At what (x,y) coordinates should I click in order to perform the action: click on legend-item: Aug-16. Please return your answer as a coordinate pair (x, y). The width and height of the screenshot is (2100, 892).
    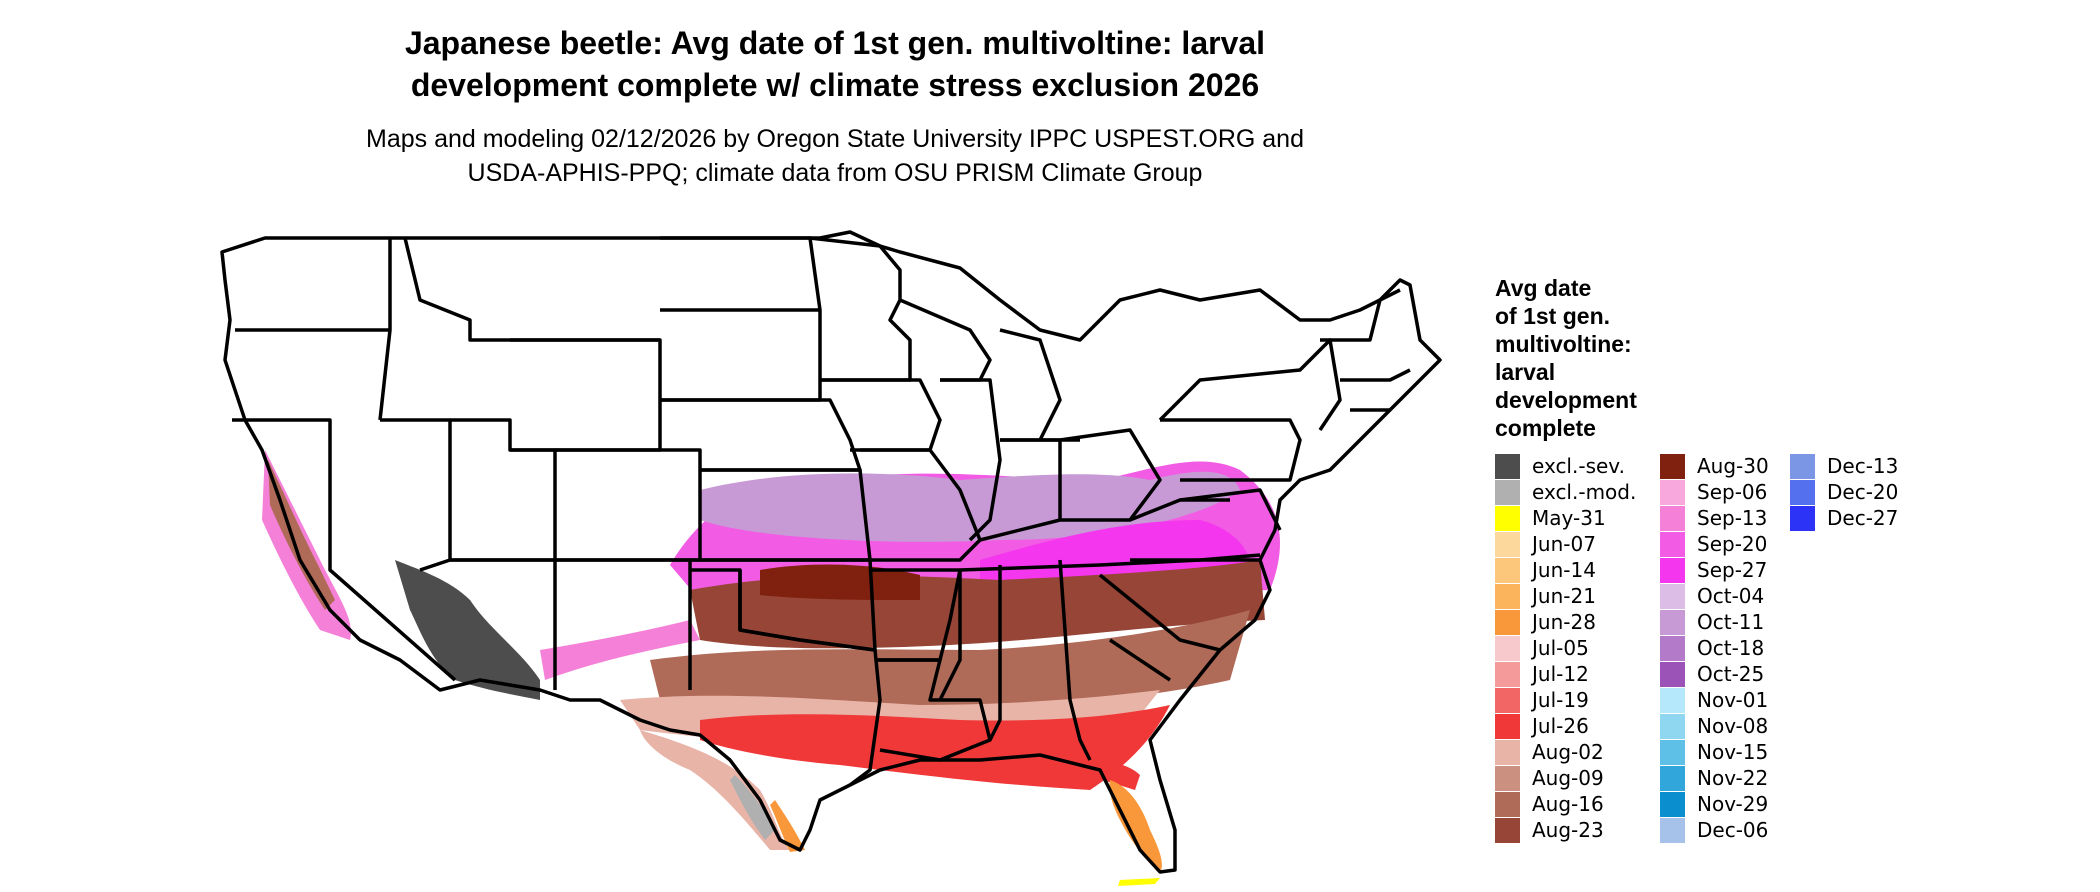
    Looking at the image, I should click on (1549, 804).